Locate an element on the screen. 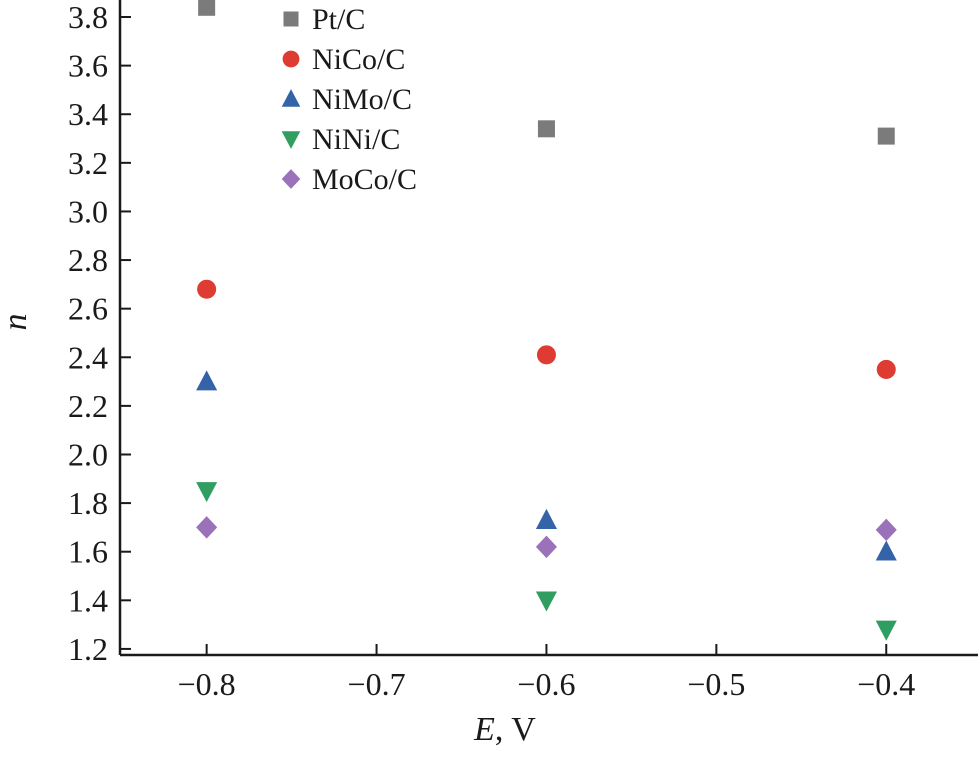 Image resolution: width=978 pixels, height=763 pixels. y-tick-label: 3.2 is located at coordinates (88, 163).